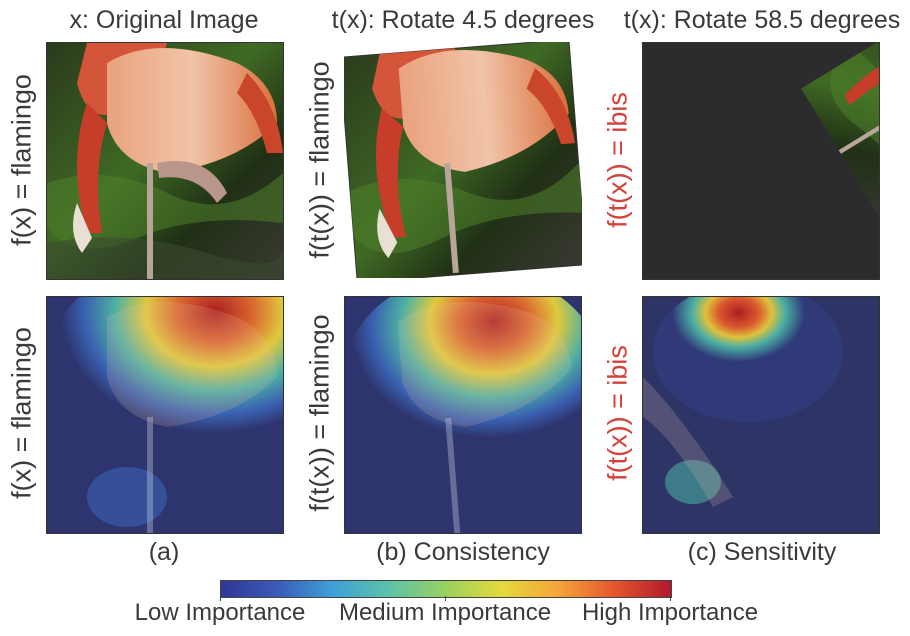 Image resolution: width=910 pixels, height=636 pixels. I want to click on caption-c: (c) Sensitivity, so click(762, 552).